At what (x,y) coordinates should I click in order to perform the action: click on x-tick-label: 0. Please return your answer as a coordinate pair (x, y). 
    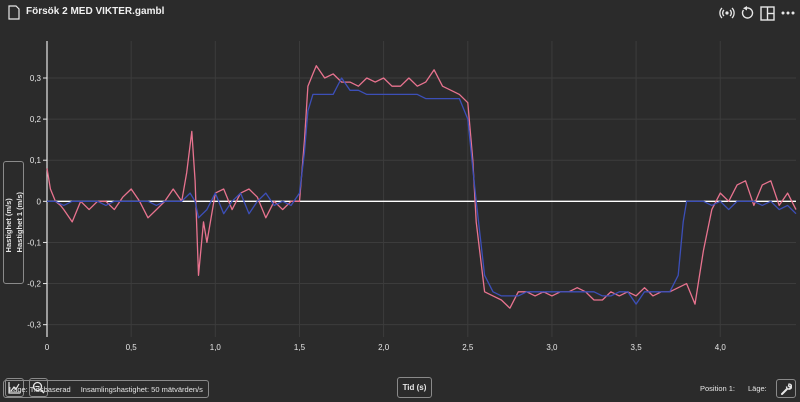
    Looking at the image, I should click on (47, 347).